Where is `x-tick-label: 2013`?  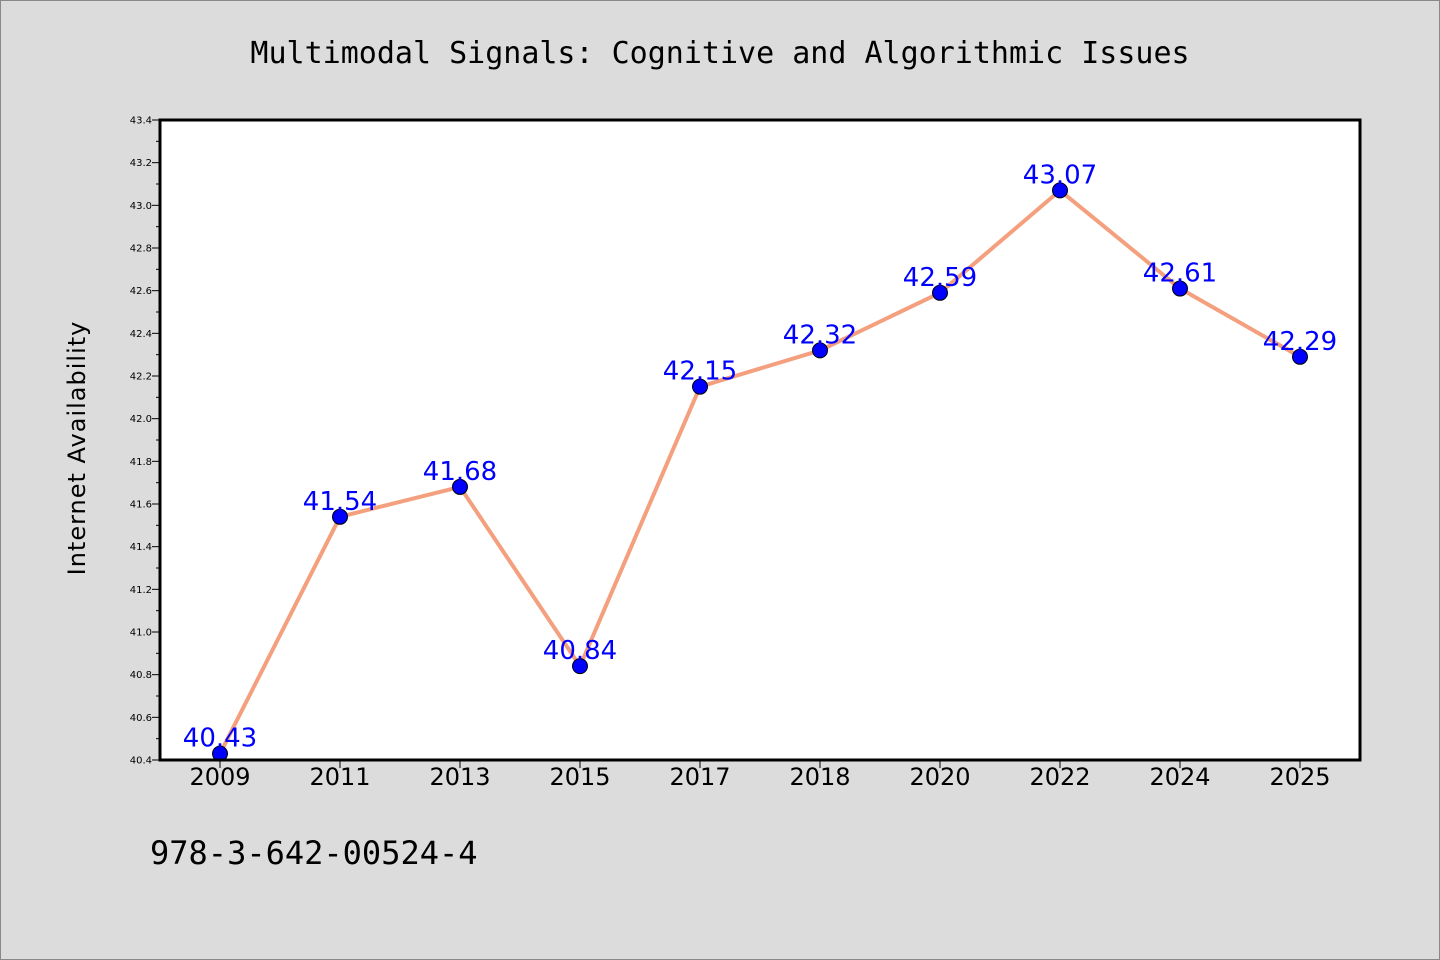 x-tick-label: 2013 is located at coordinates (459, 777).